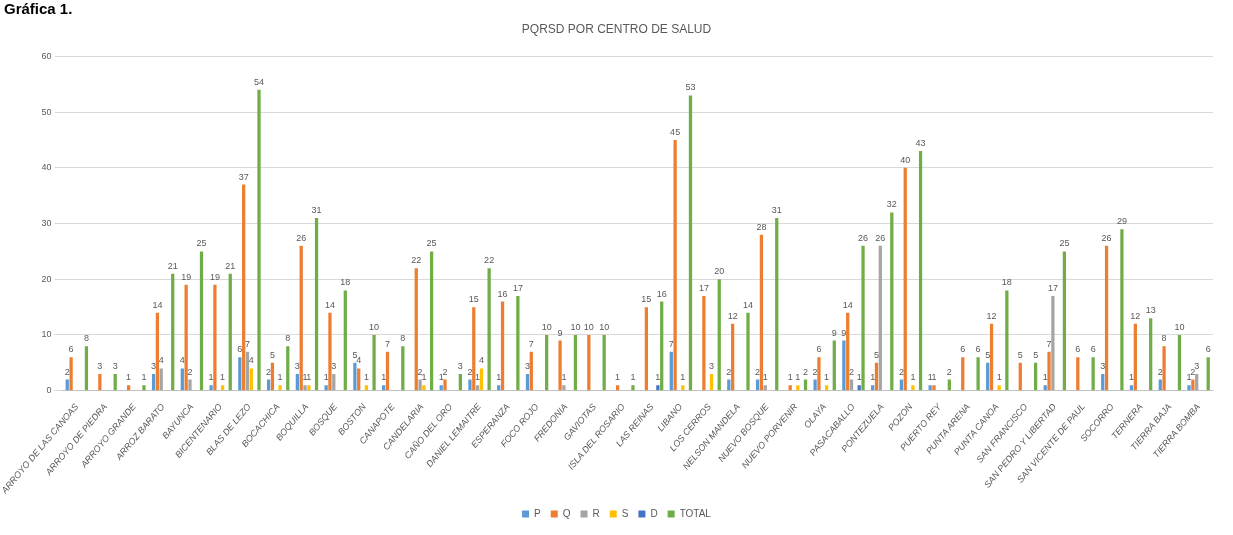 The width and height of the screenshot is (1233, 535). What do you see at coordinates (259, 81) in the screenshot?
I see `data-label: 54` at bounding box center [259, 81].